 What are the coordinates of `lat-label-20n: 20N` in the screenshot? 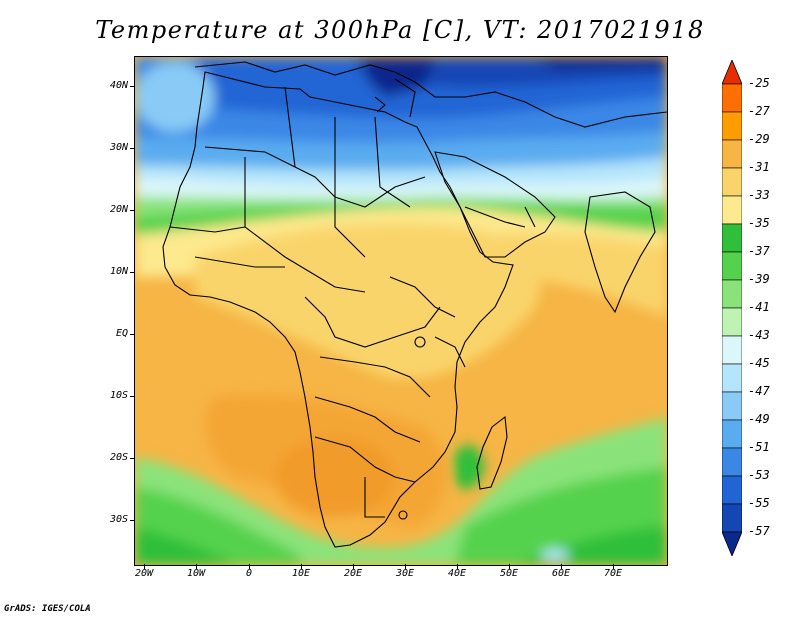 It's located at (118, 209).